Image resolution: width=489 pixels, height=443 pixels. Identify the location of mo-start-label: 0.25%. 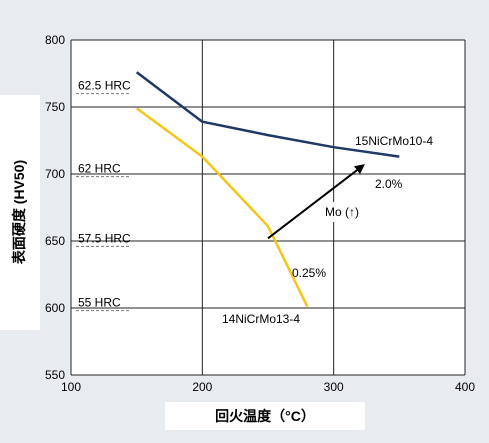
(309, 273).